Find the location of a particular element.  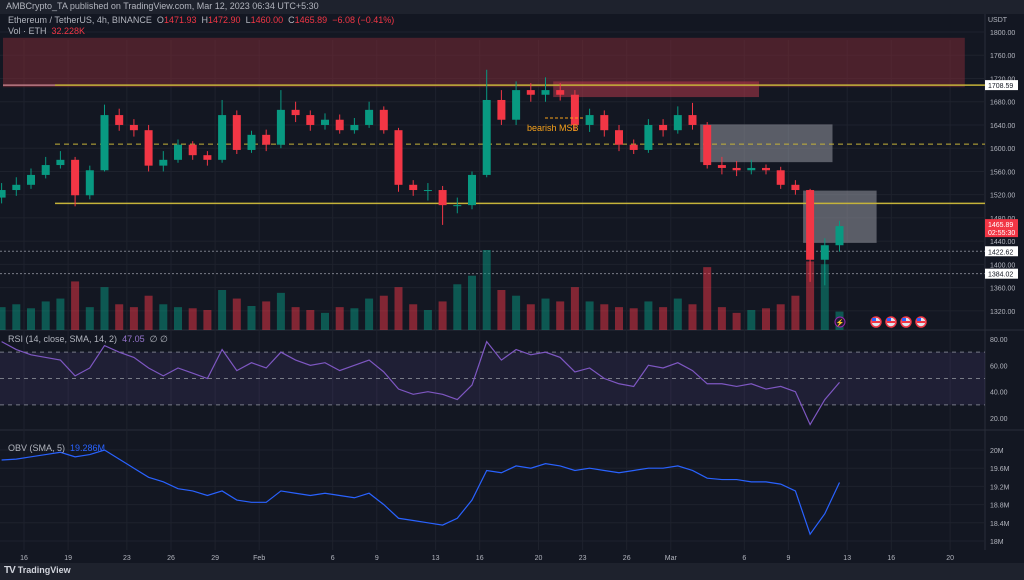

obv-label: OBV (SMA, 5) is located at coordinates (37, 448).